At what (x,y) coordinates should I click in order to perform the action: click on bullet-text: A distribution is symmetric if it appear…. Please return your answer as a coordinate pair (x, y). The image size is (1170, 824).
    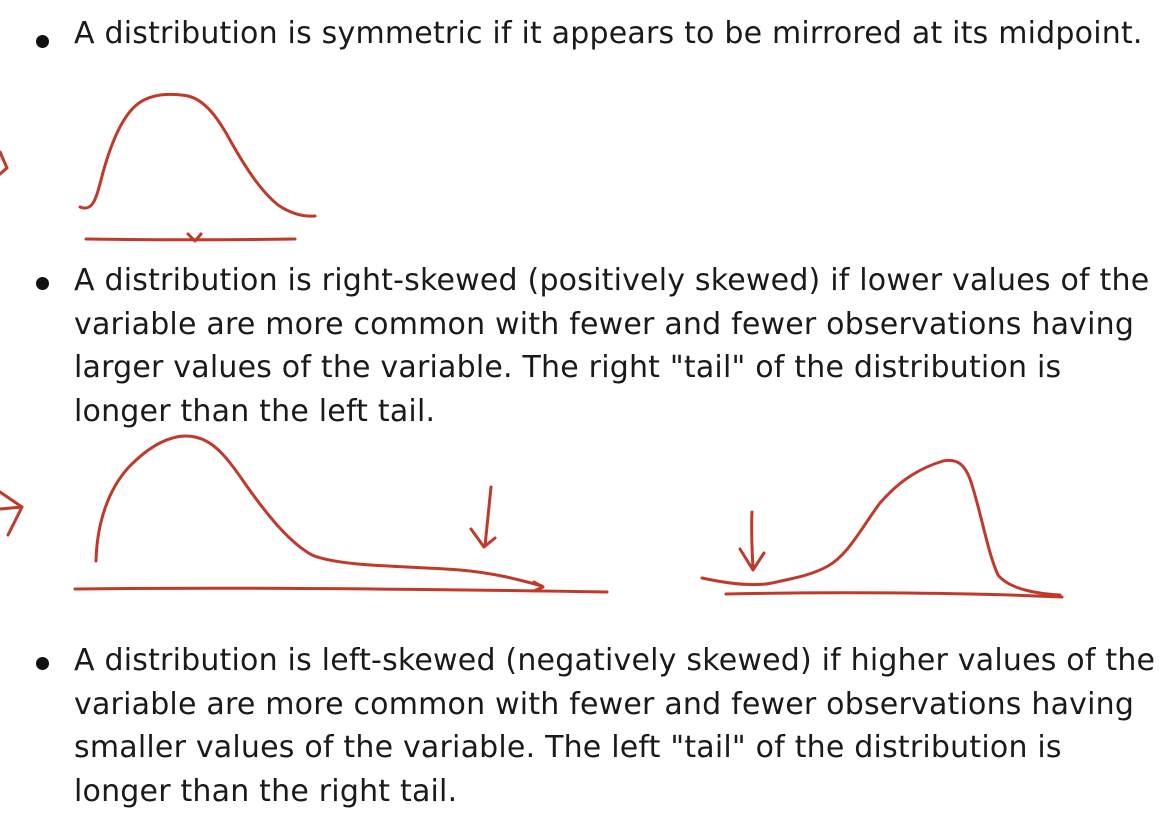
    Looking at the image, I should click on (608, 33).